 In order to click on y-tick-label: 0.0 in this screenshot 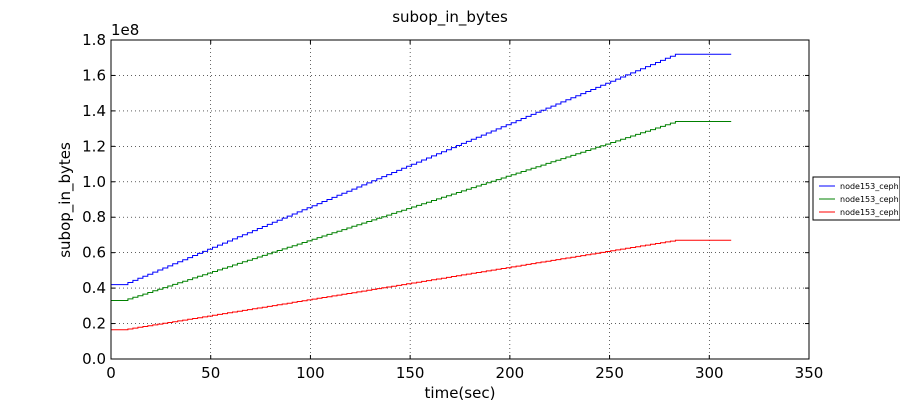, I will do `click(94, 359)`.